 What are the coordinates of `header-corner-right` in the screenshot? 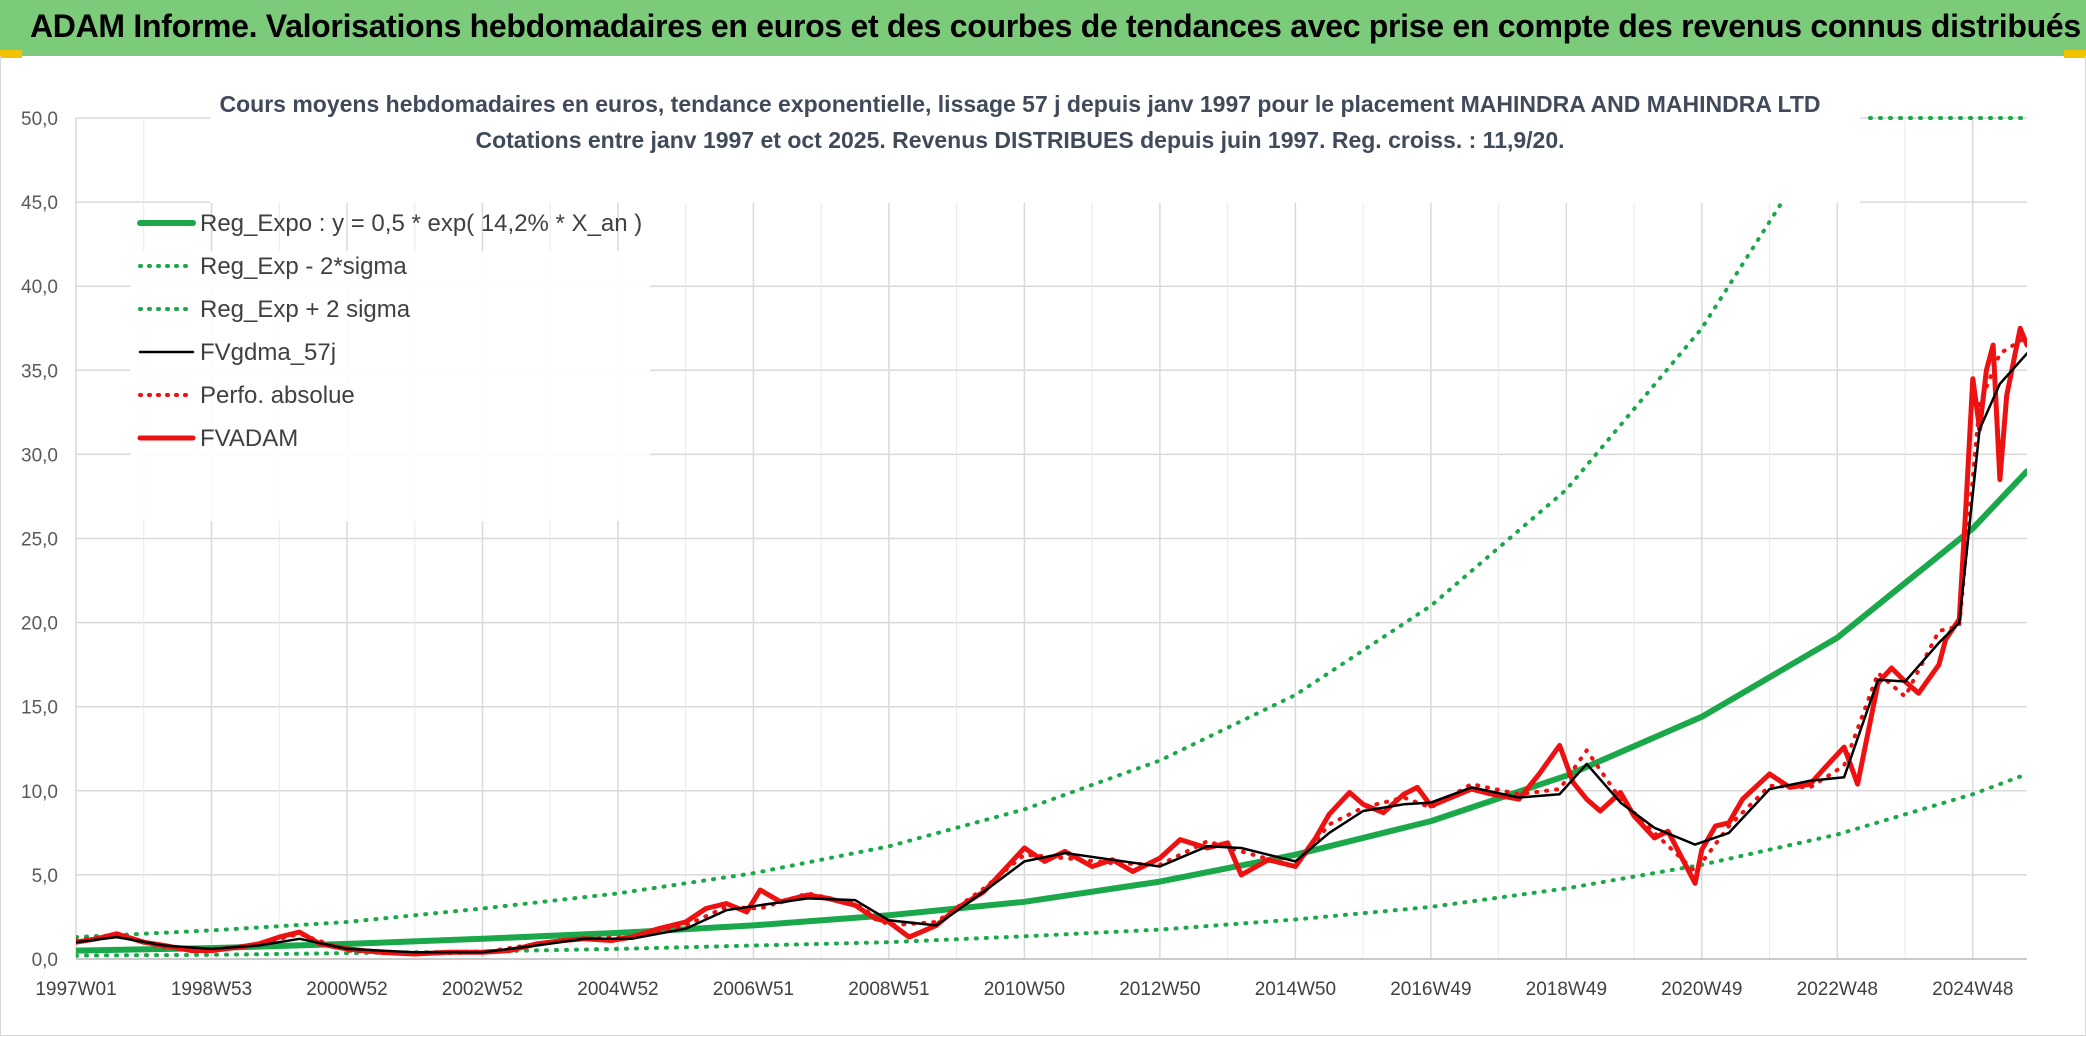 It's located at (2075, 54).